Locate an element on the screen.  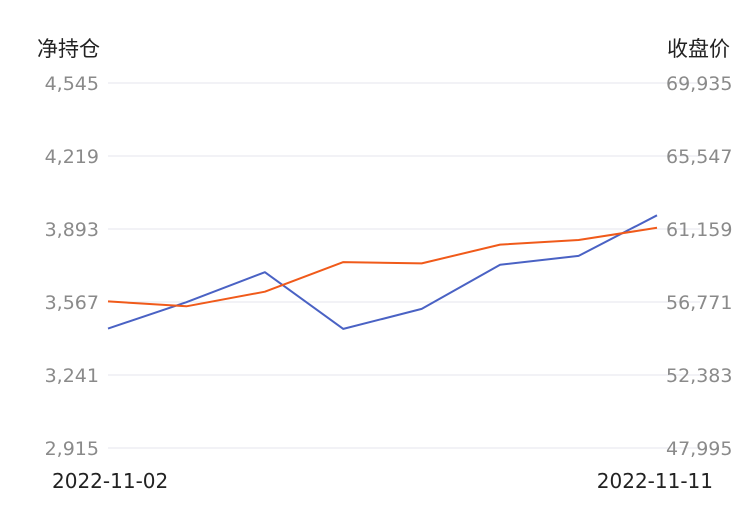
left-tick-label: 3,893 is located at coordinates (72, 230).